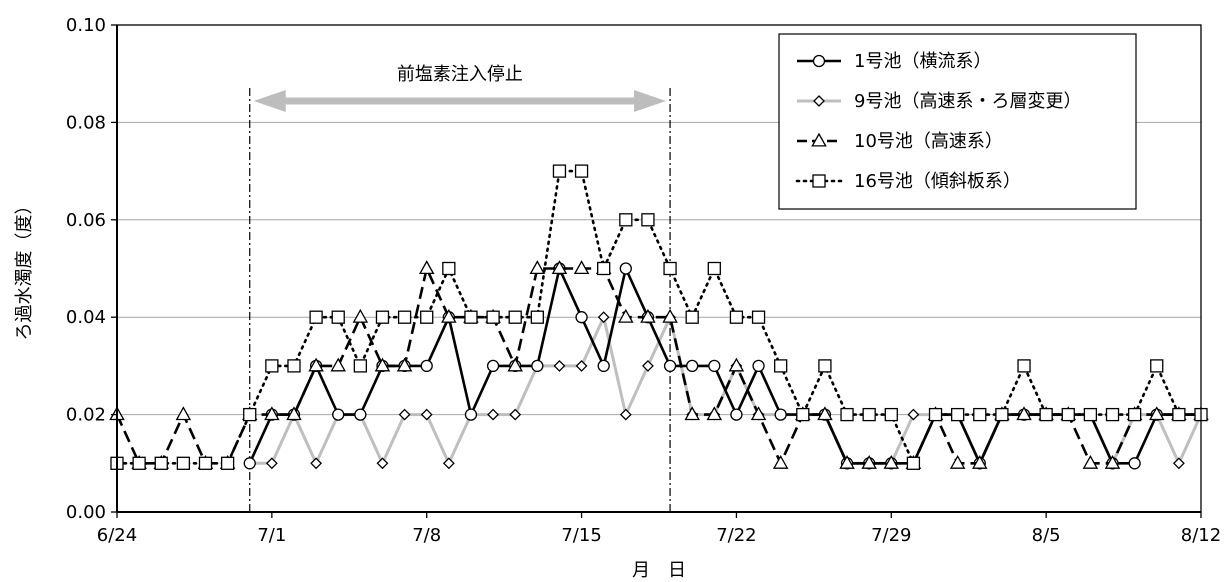 This screenshot has width=1230, height=582. Describe the element at coordinates (86, 415) in the screenshot. I see `y-tick-label-1: 0.02` at that location.